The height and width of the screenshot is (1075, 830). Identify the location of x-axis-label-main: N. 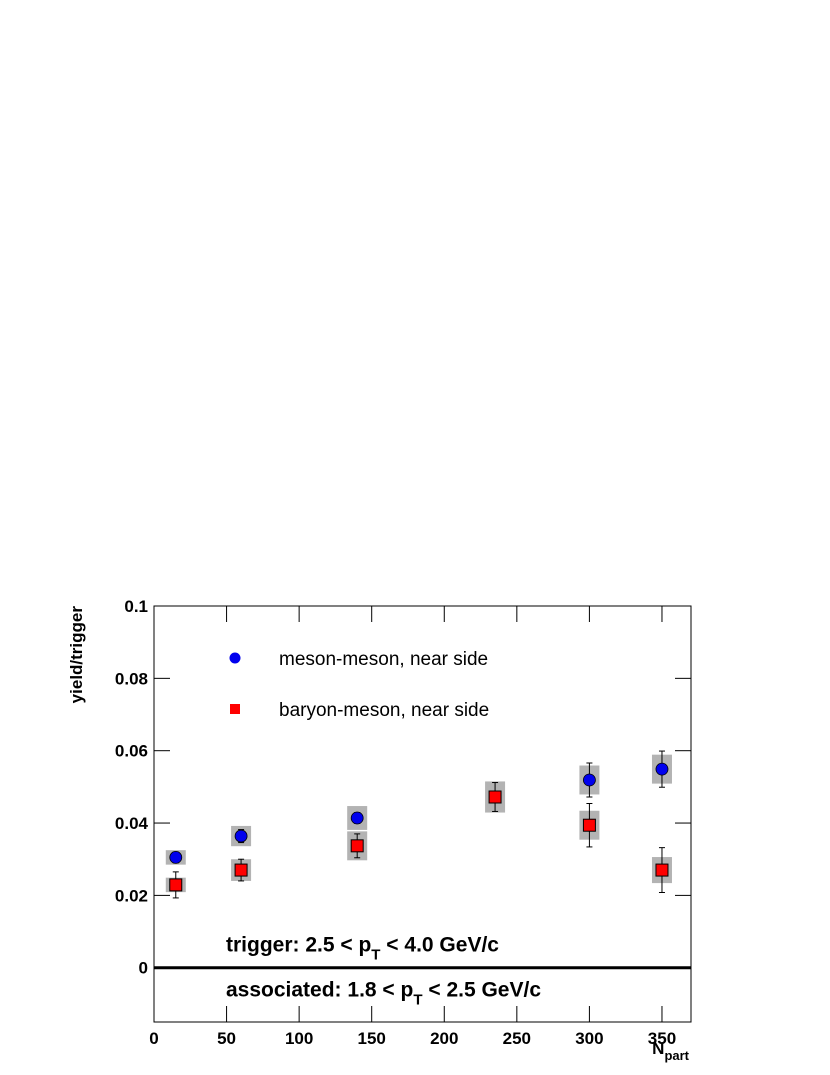
(658, 1048).